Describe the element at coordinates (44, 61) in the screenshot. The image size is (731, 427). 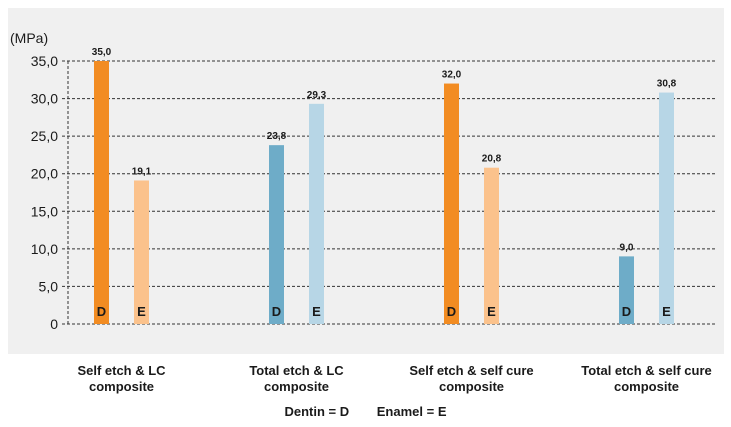
I see `y-tick-label: 35,0` at that location.